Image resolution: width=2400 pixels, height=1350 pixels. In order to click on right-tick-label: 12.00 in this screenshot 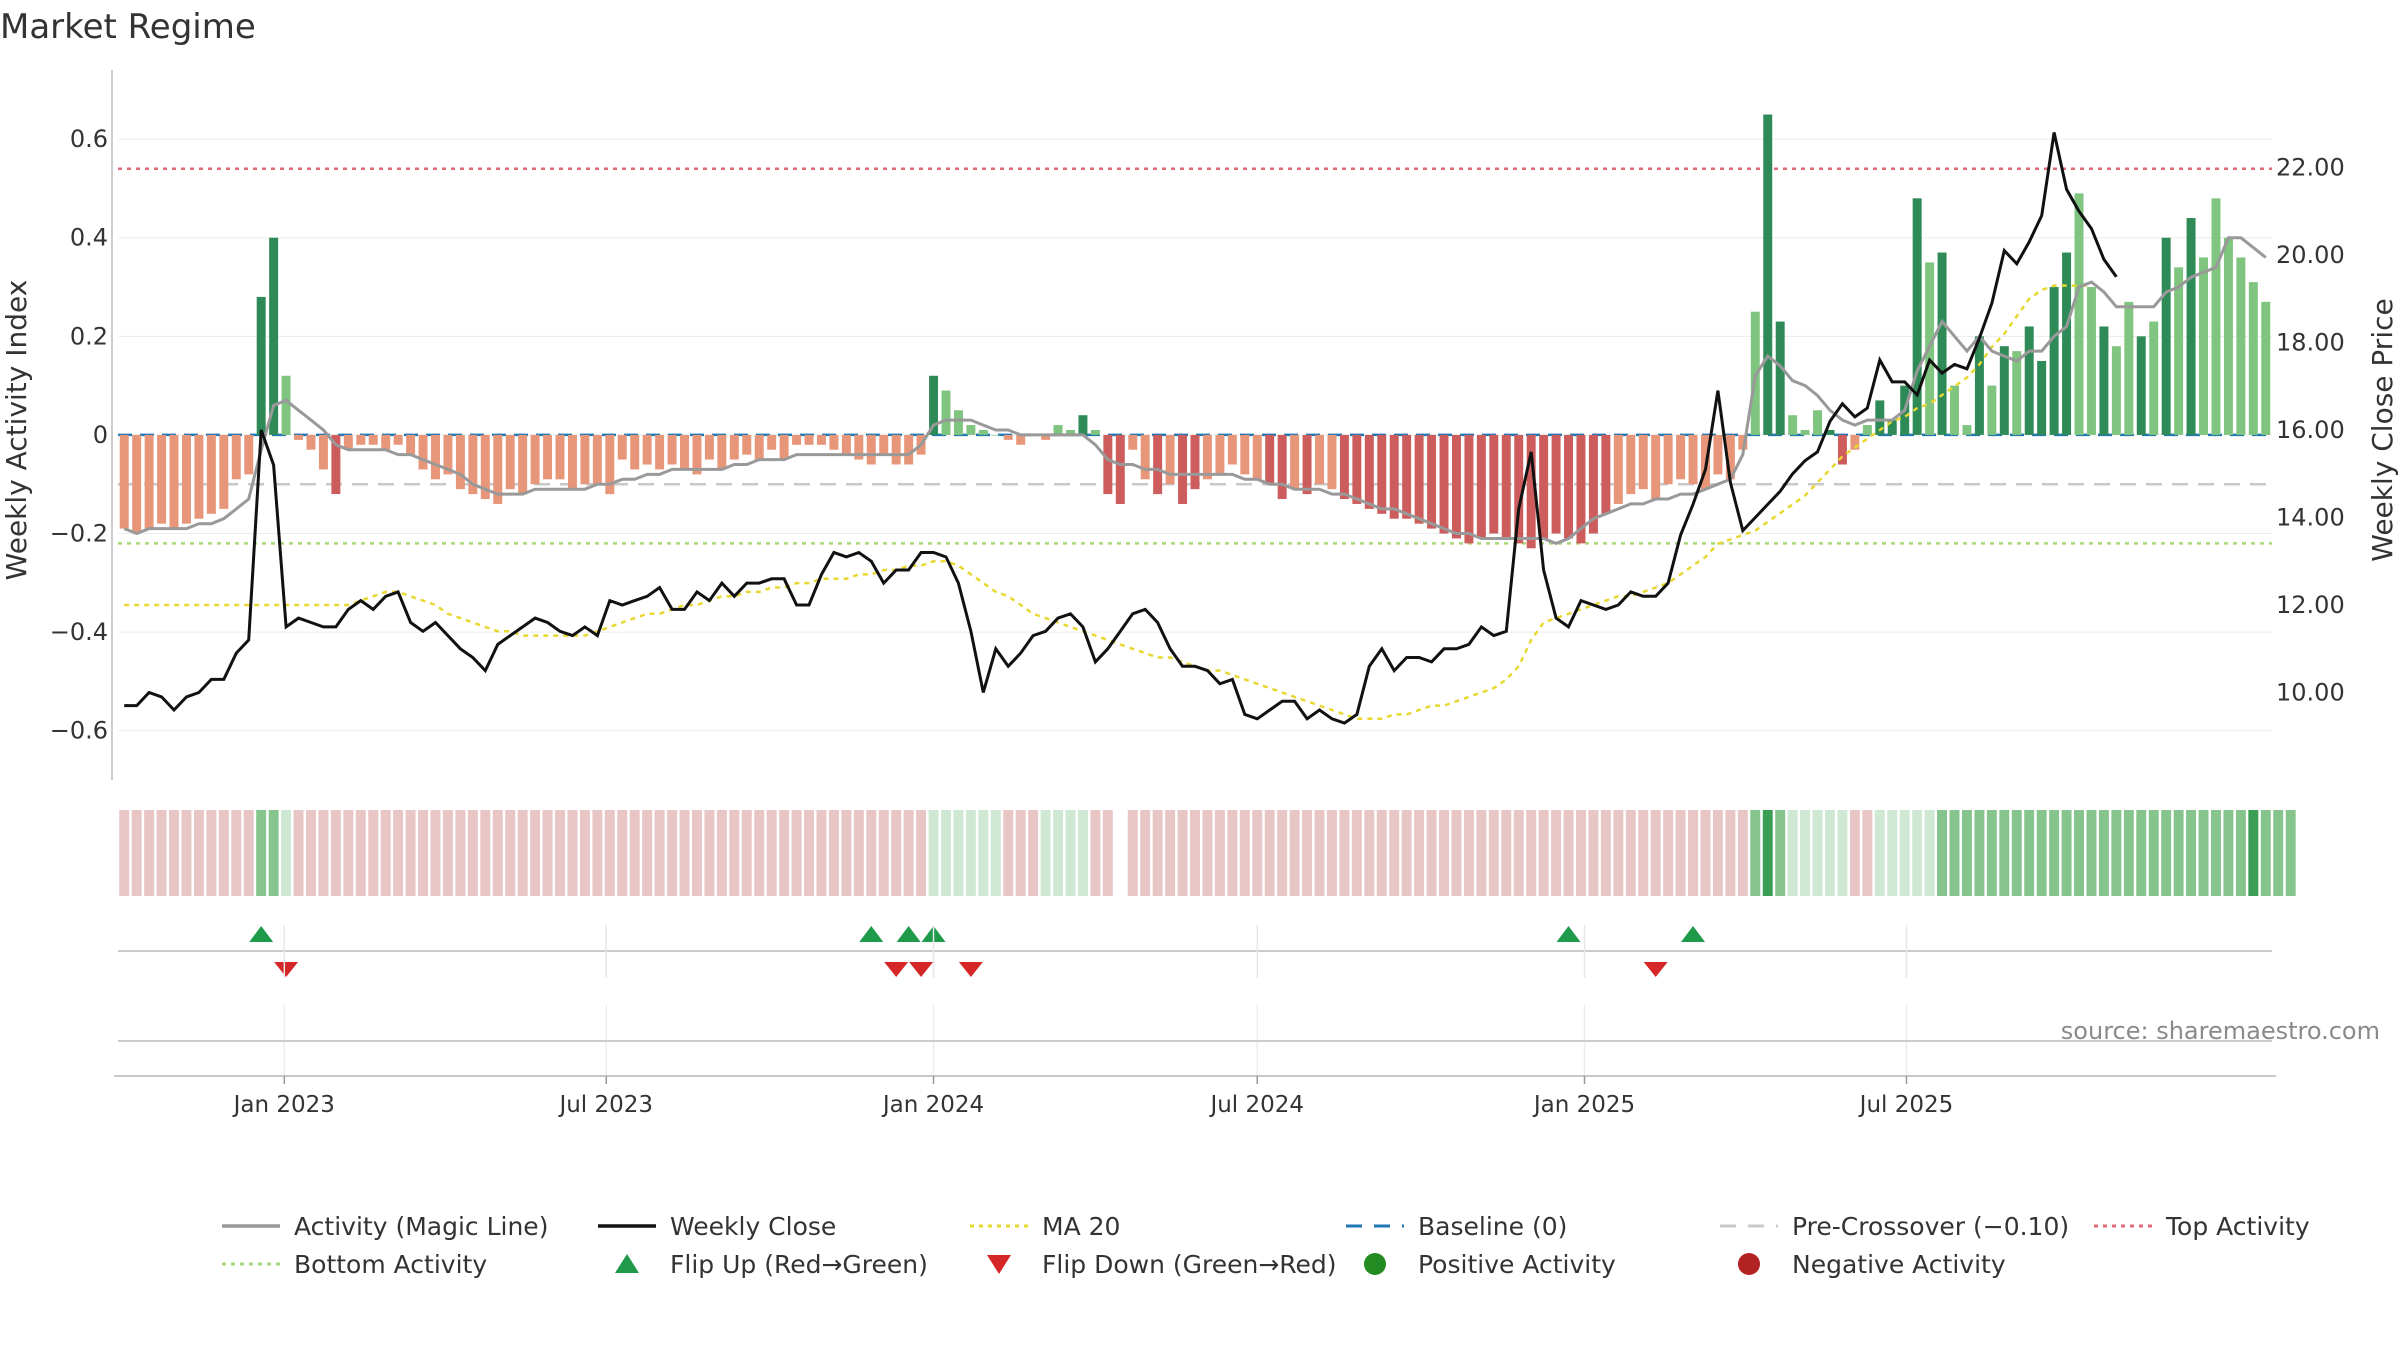, I will do `click(2310, 605)`.